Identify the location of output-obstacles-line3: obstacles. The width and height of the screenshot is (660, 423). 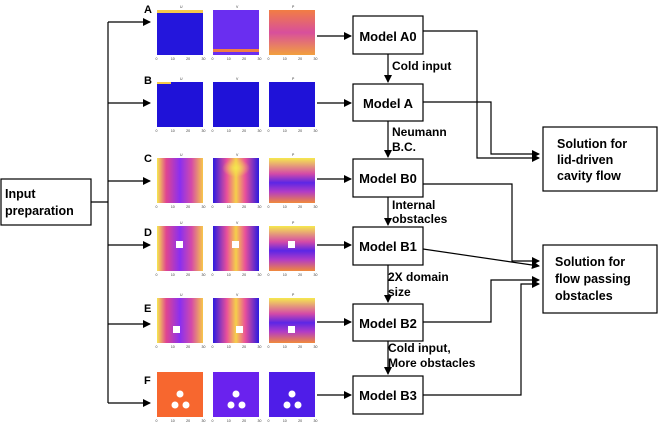
(584, 296).